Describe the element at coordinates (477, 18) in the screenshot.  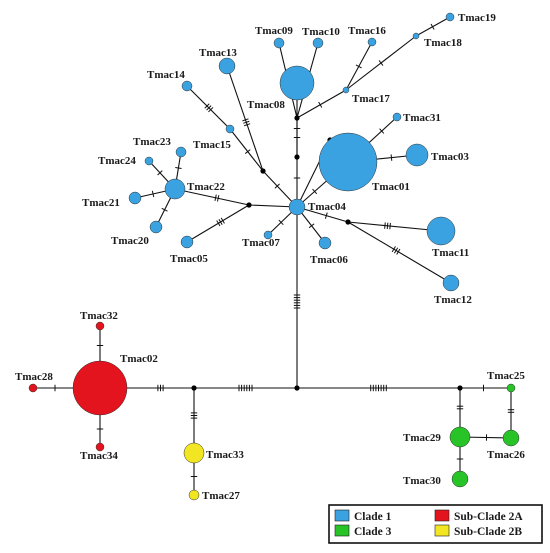
I see `haplotype-label-tmac19: Tmac19` at that location.